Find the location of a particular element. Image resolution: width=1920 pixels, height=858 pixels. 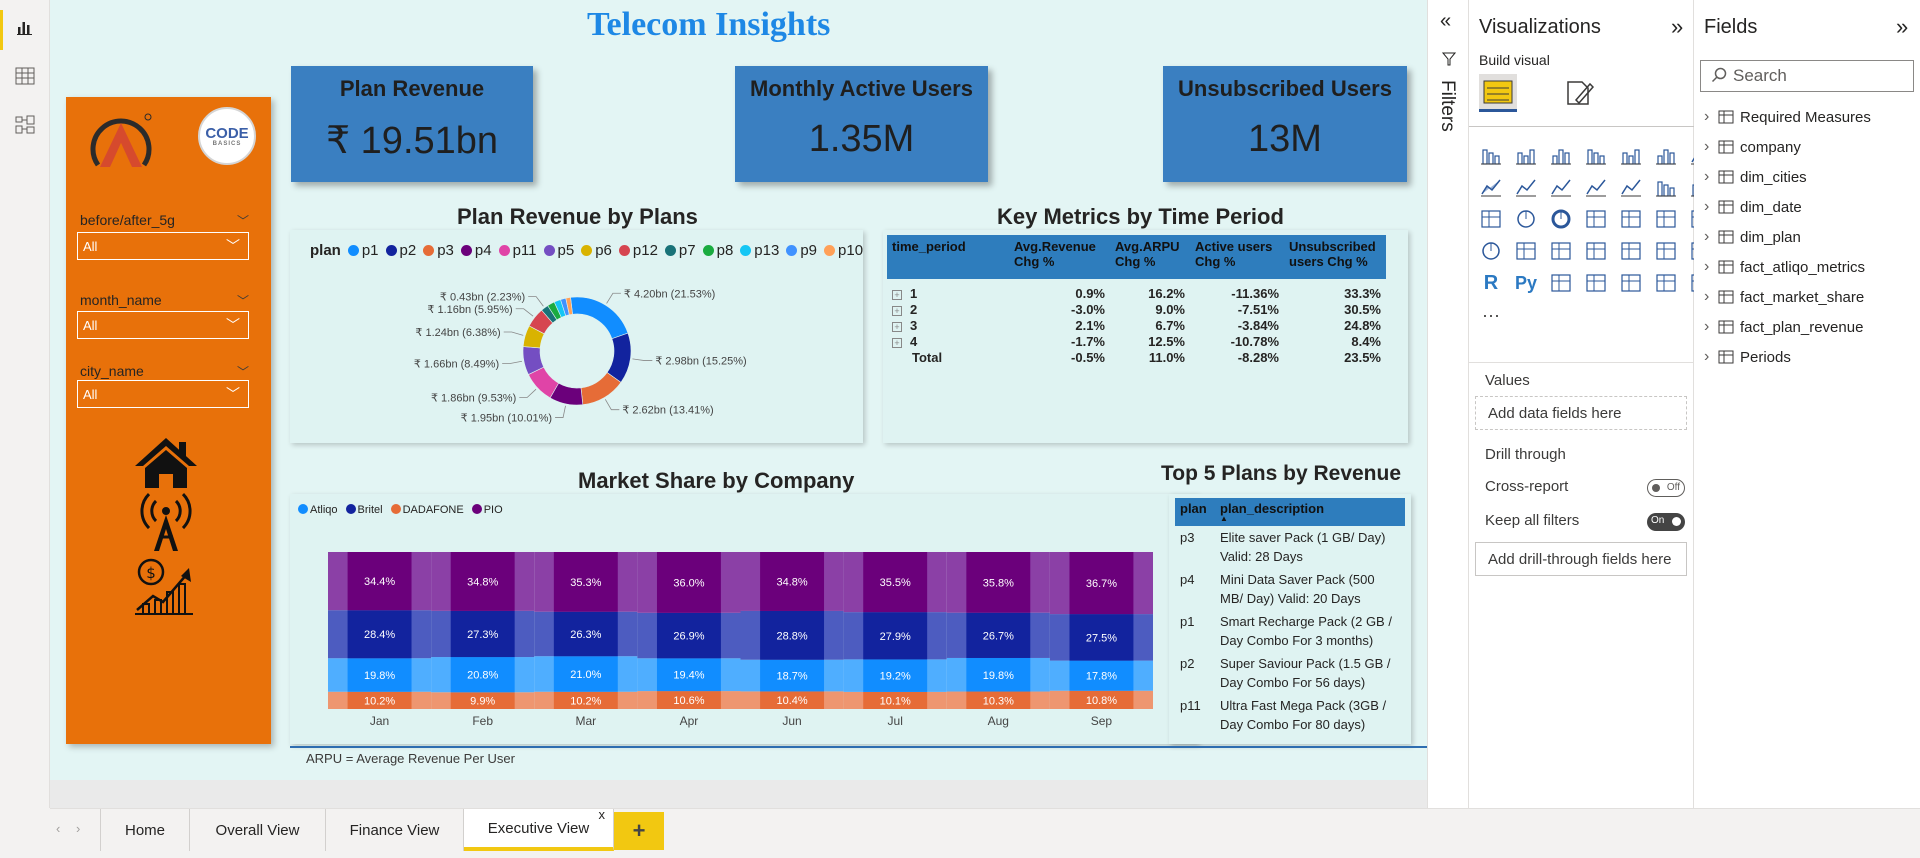

report-view-icon is located at coordinates (25, 27).